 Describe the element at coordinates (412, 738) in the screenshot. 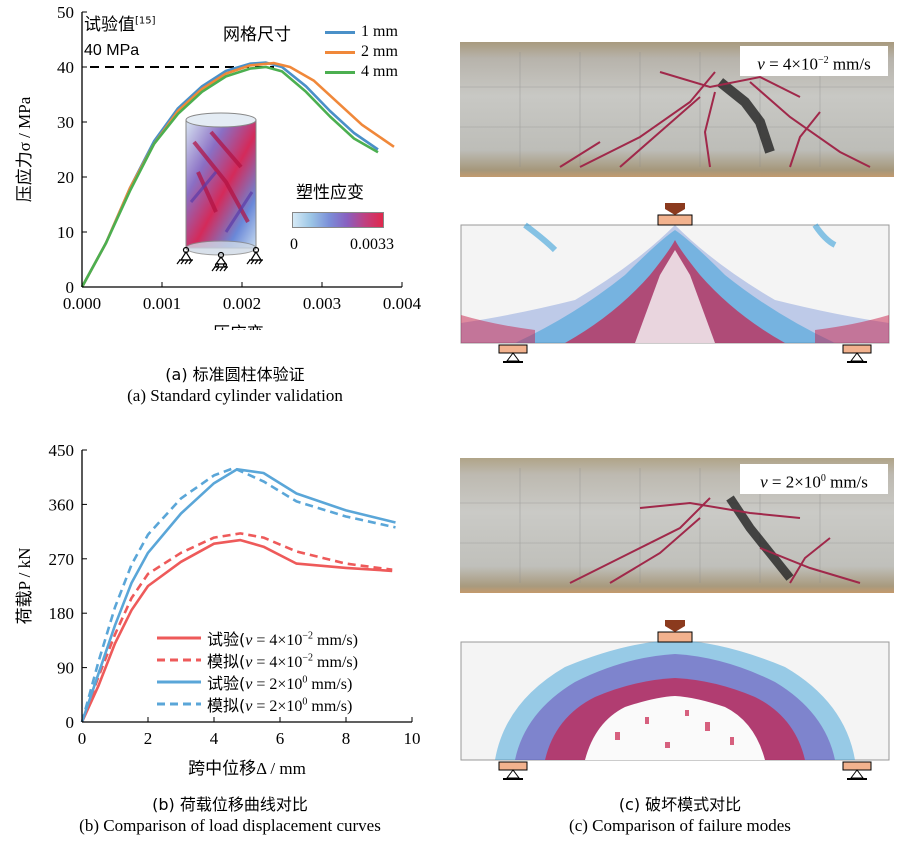

I see `load-x-tick-label: 10` at that location.